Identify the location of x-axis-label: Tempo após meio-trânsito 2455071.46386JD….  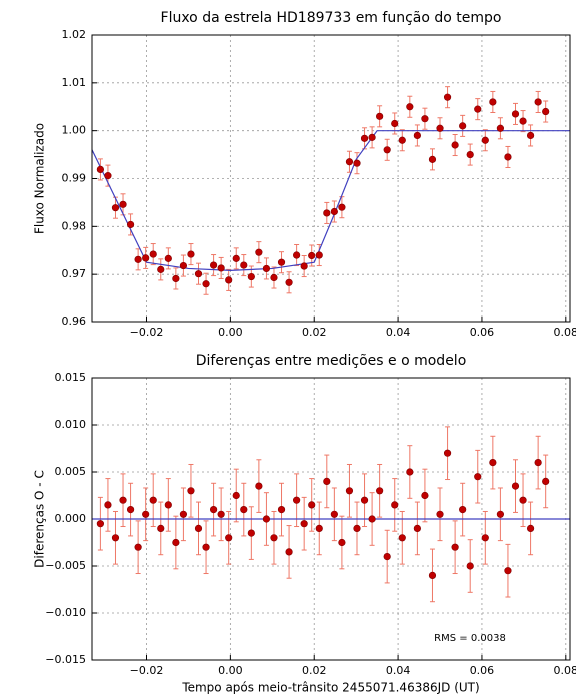
(330, 688).